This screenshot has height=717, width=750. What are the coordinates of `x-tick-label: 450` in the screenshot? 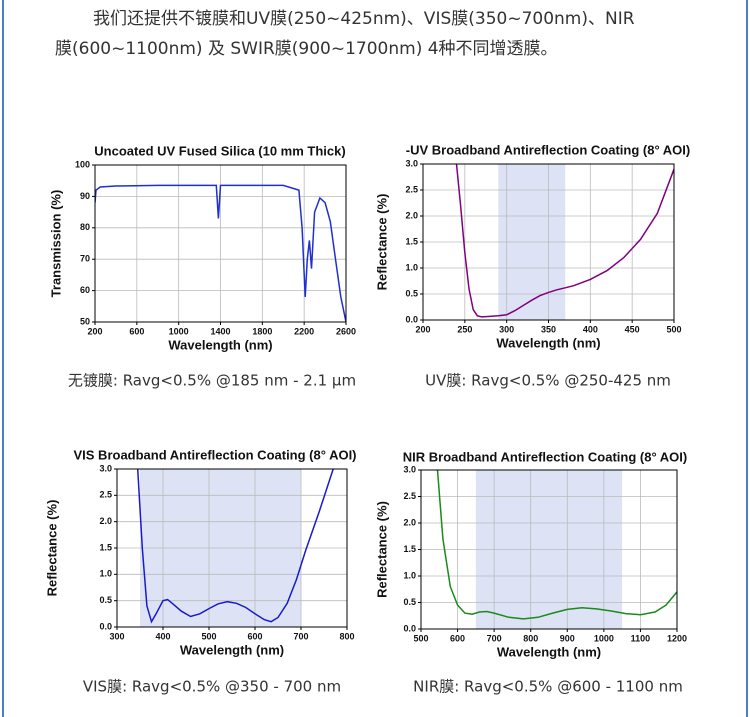 It's located at (632, 329).